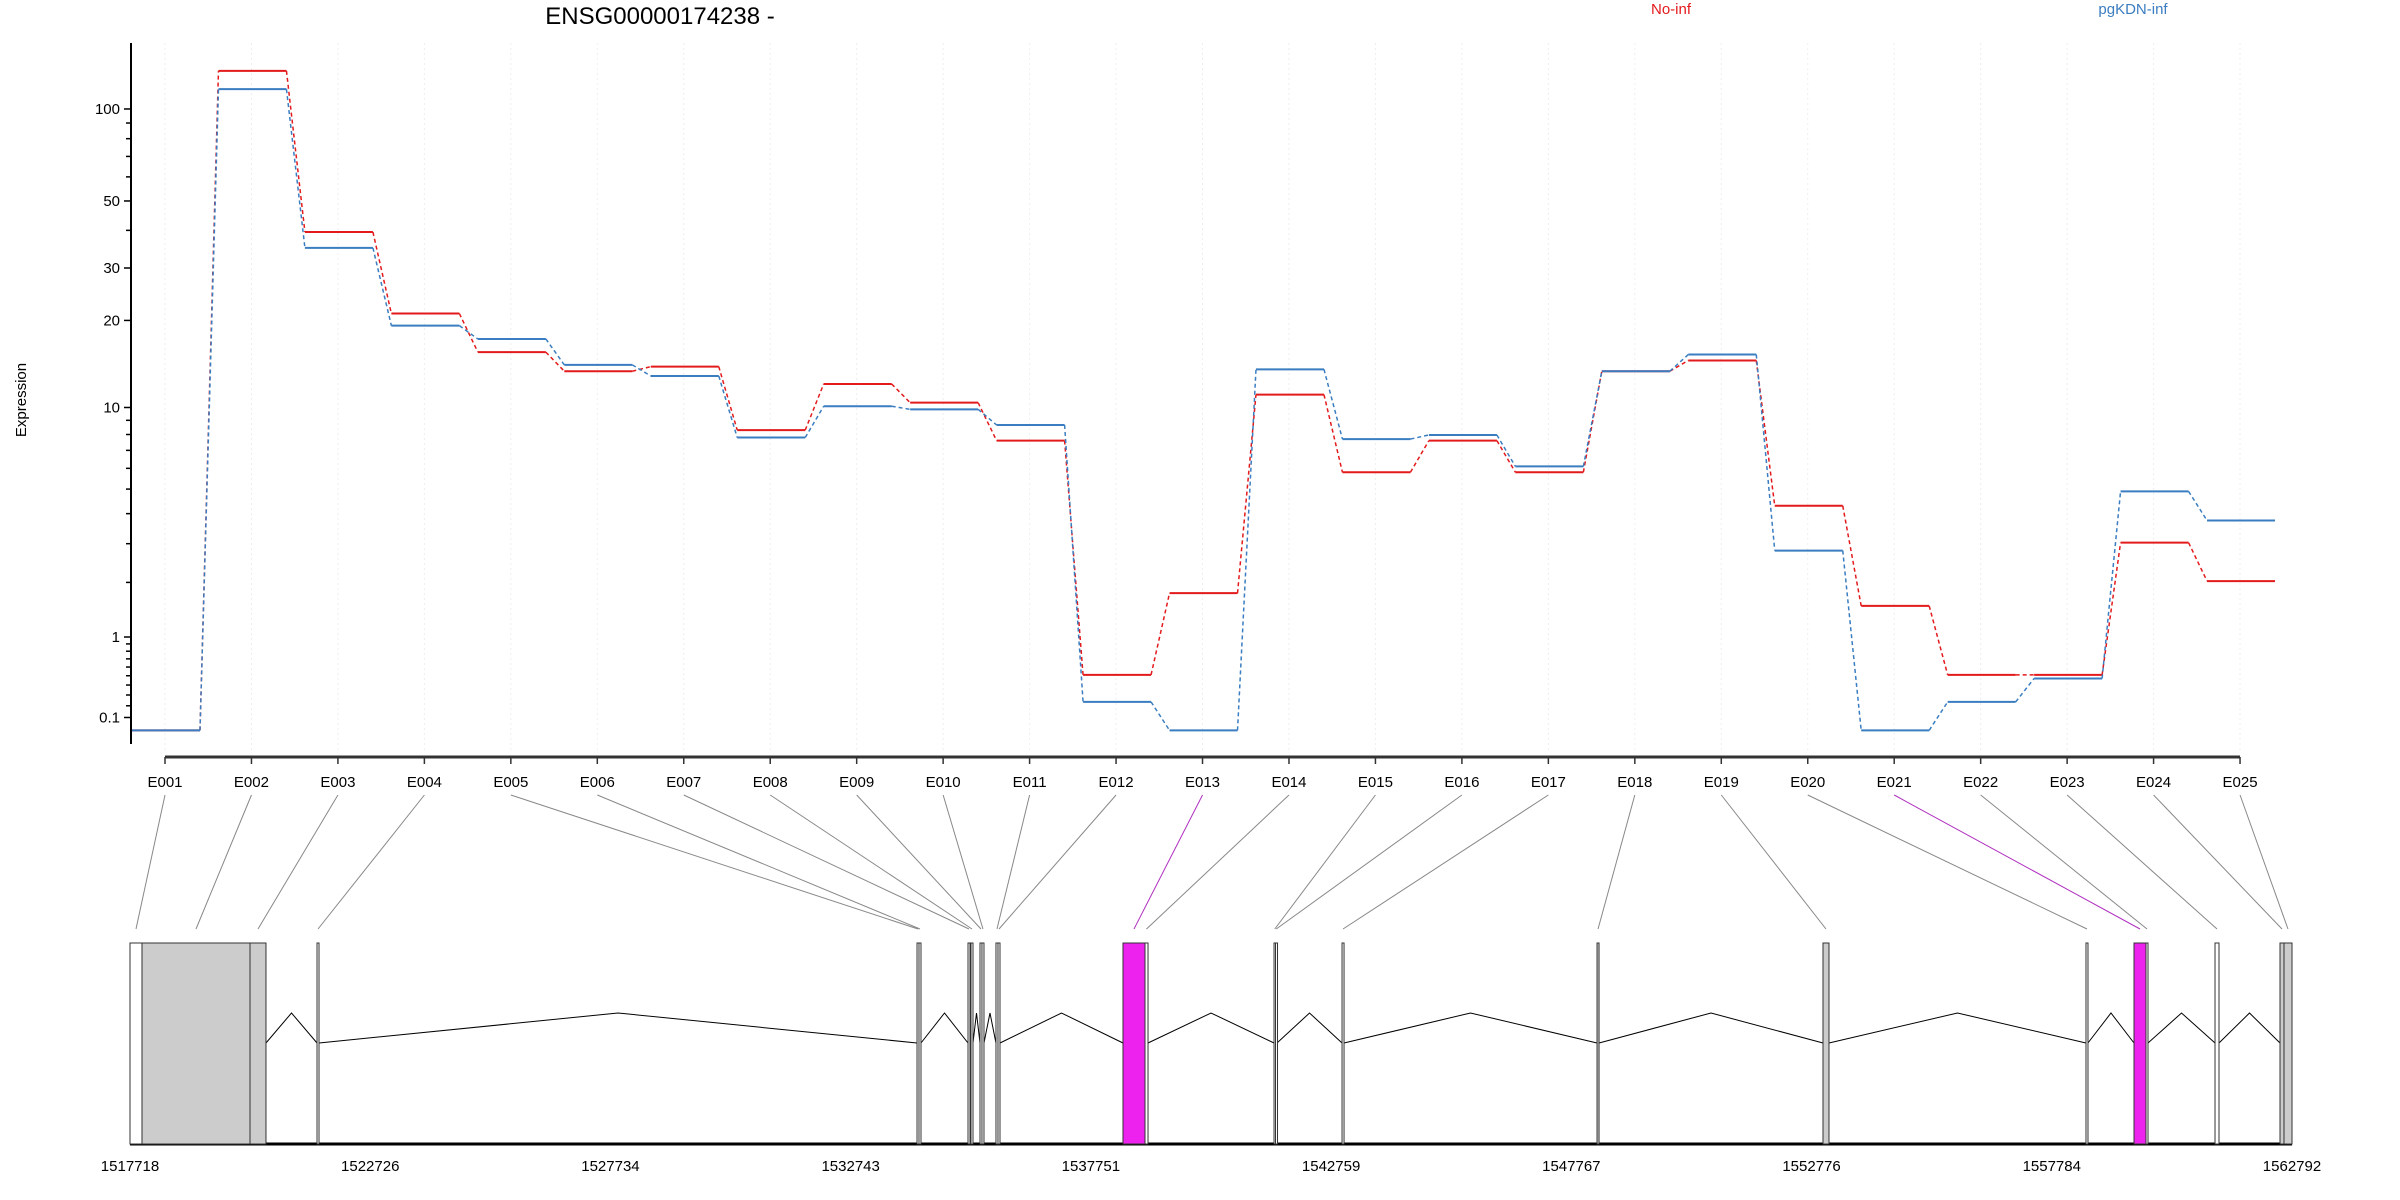  Describe the element at coordinates (610, 1166) in the screenshot. I see `gene-axis-label: 1527734` at that location.